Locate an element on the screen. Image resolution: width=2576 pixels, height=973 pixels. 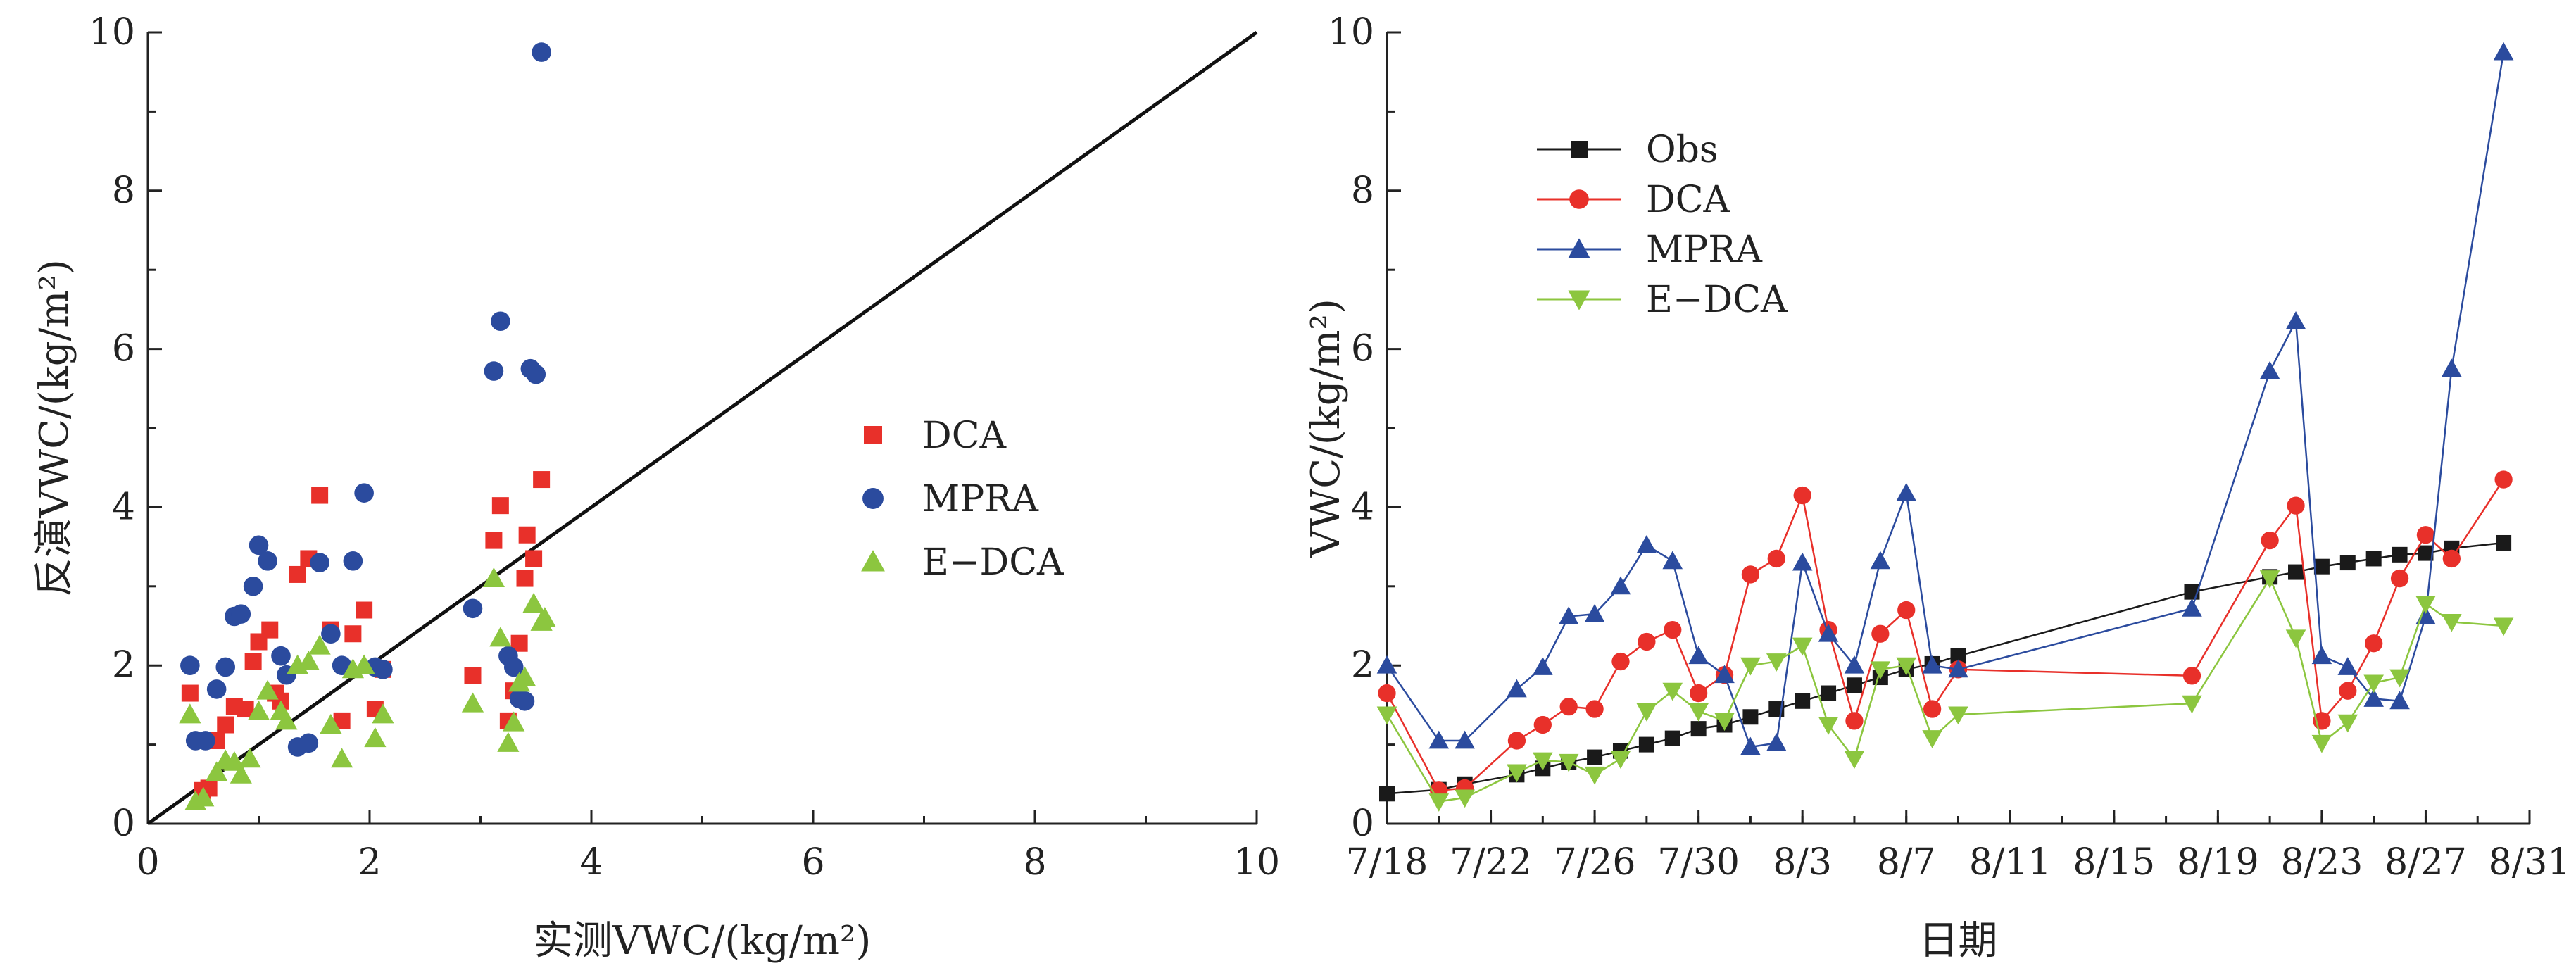
x-tick-label: 8/23 is located at coordinates (2322, 862).